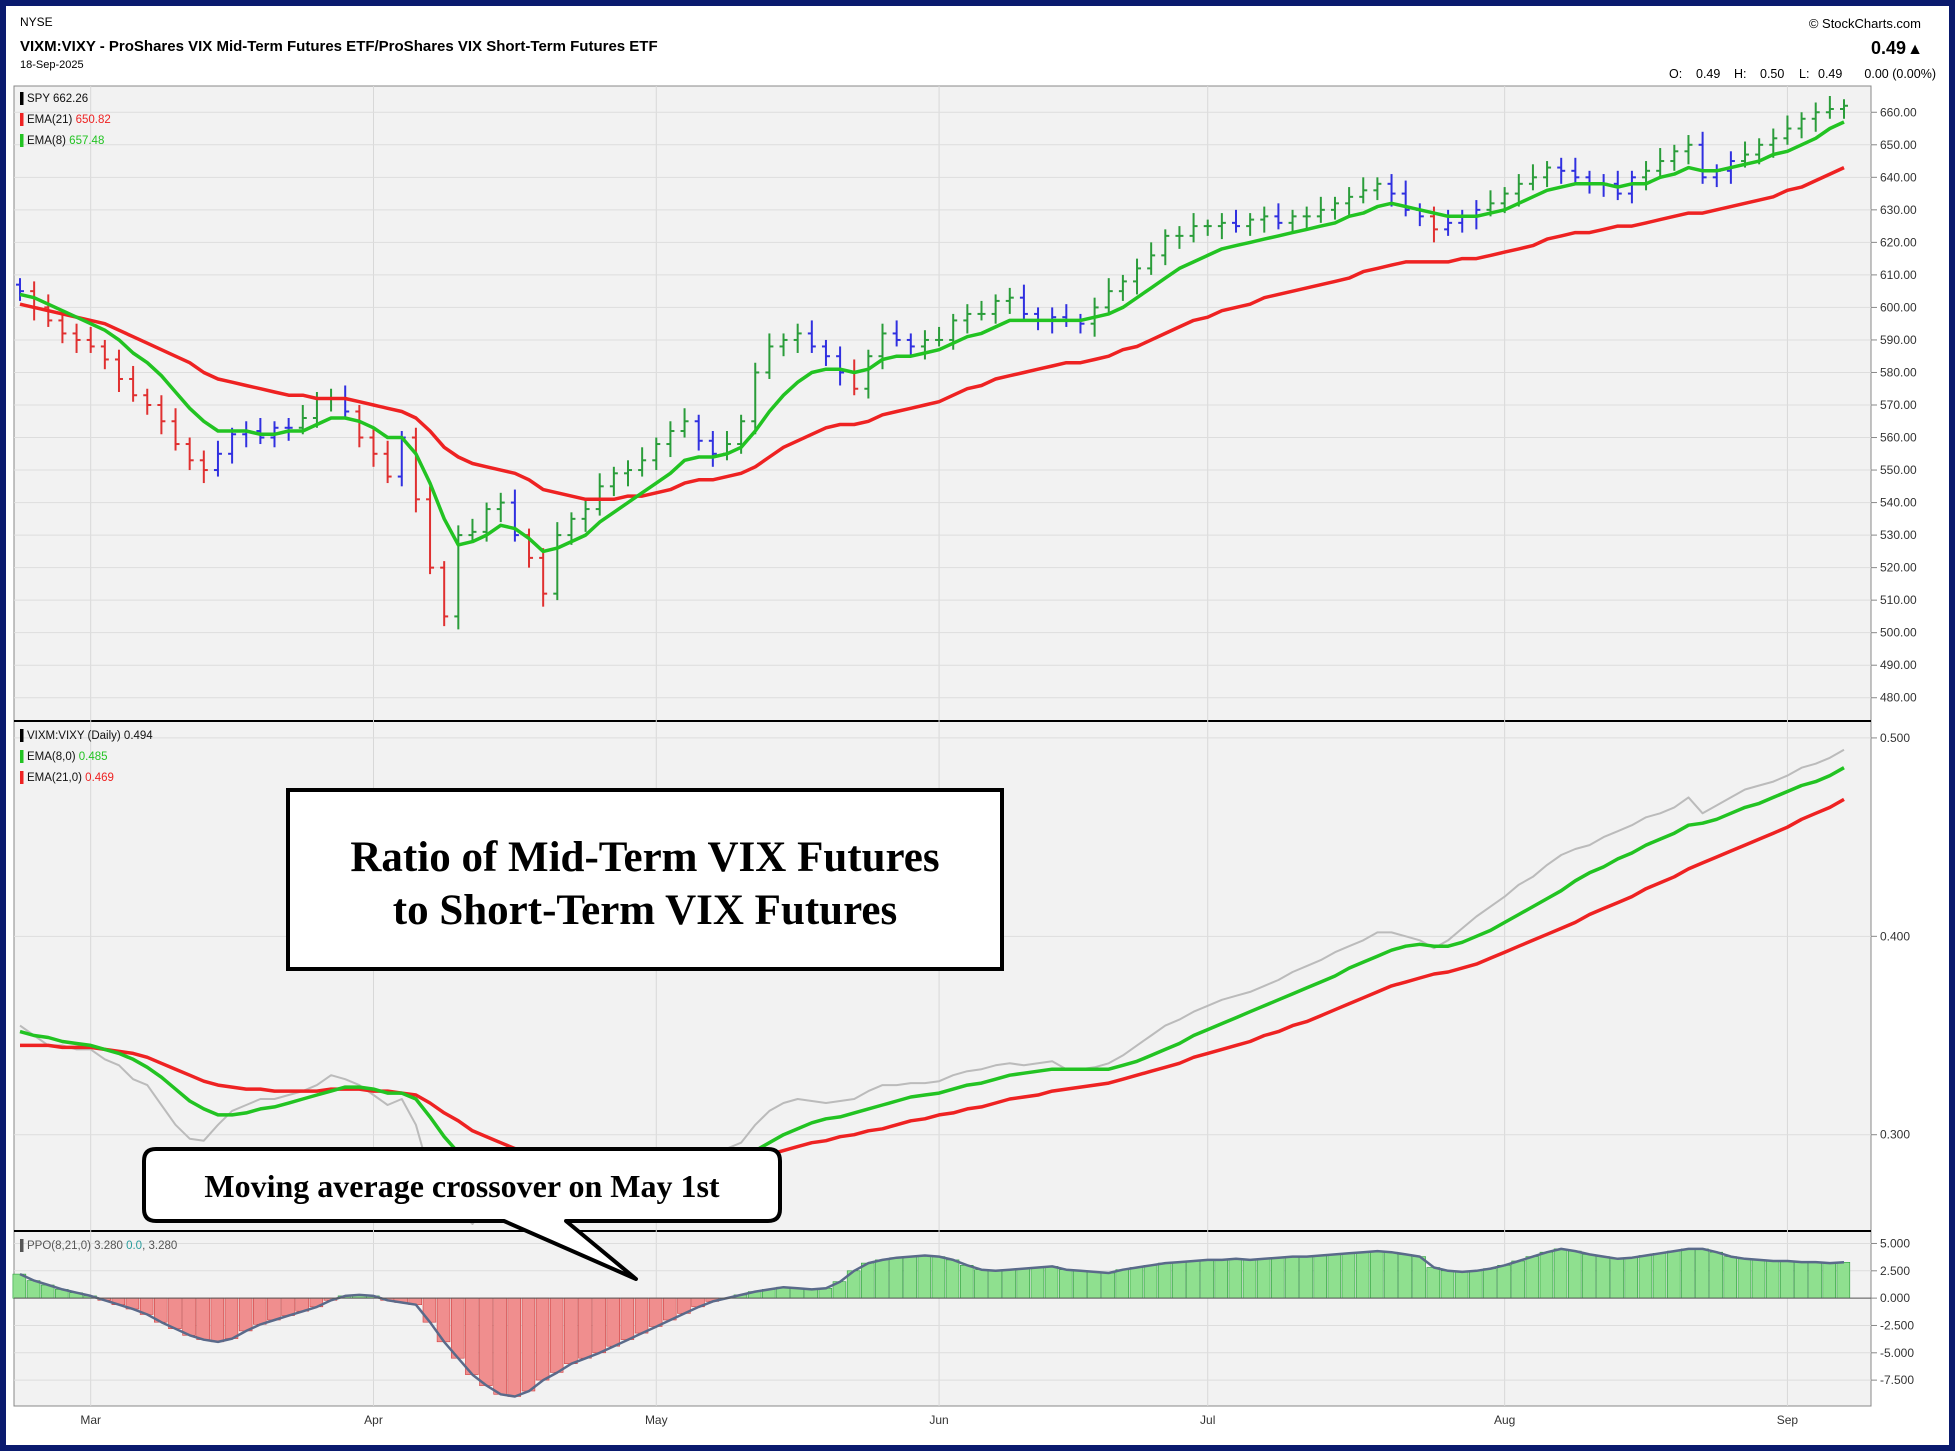 This screenshot has width=1955, height=1451. What do you see at coordinates (645, 910) in the screenshot?
I see `ratio-annotation-line-2: to Short-Term VIX Futures` at bounding box center [645, 910].